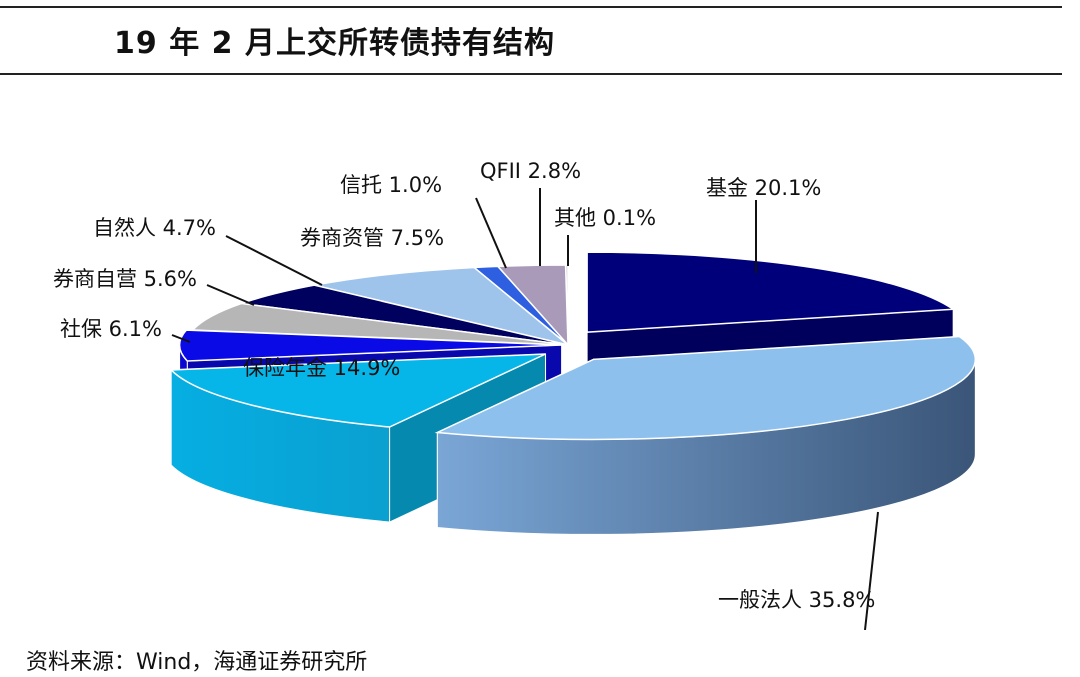  I want to click on label-QFII: QFII 2.8%, so click(530, 171).